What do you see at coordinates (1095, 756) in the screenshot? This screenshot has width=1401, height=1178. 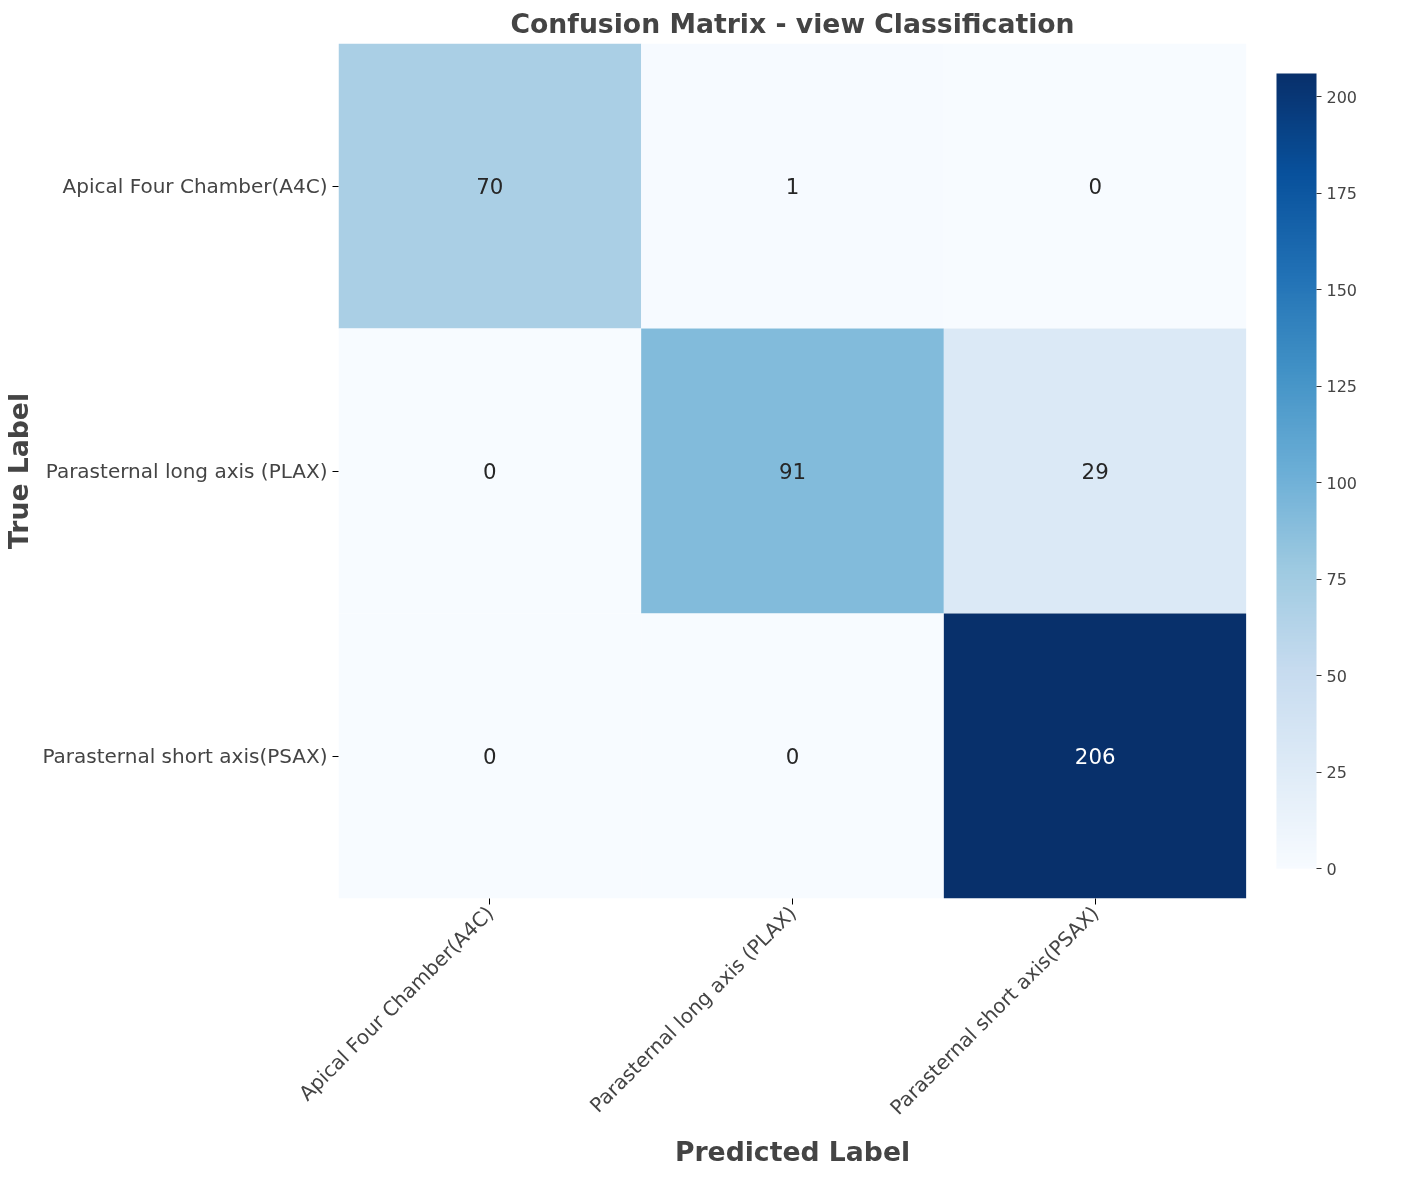 I see `data-label: 206` at bounding box center [1095, 756].